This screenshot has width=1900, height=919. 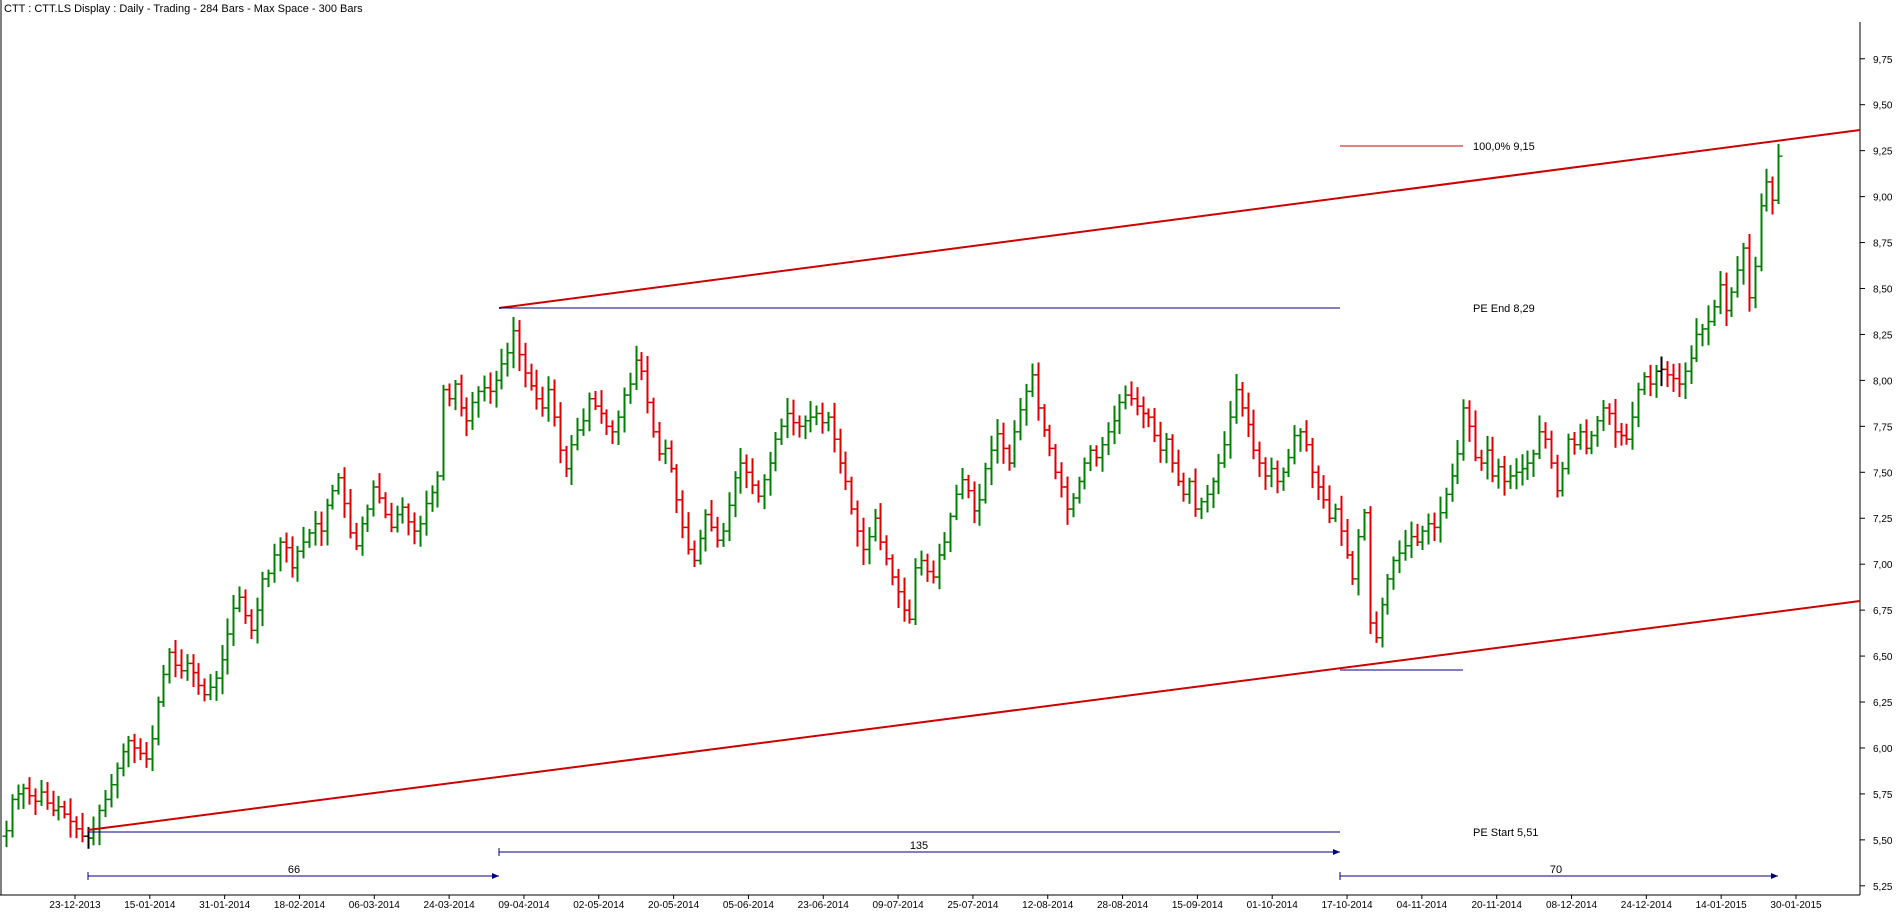 I want to click on x-tick-label: 09-04-2014, so click(x=524, y=905).